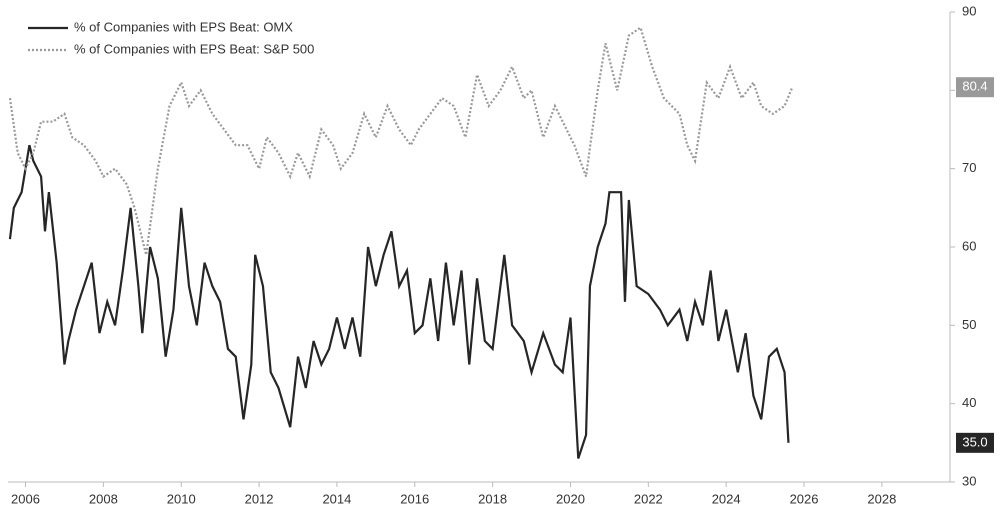 Image resolution: width=1000 pixels, height=518 pixels. What do you see at coordinates (969, 402) in the screenshot?
I see `y-tick-label: 40` at bounding box center [969, 402].